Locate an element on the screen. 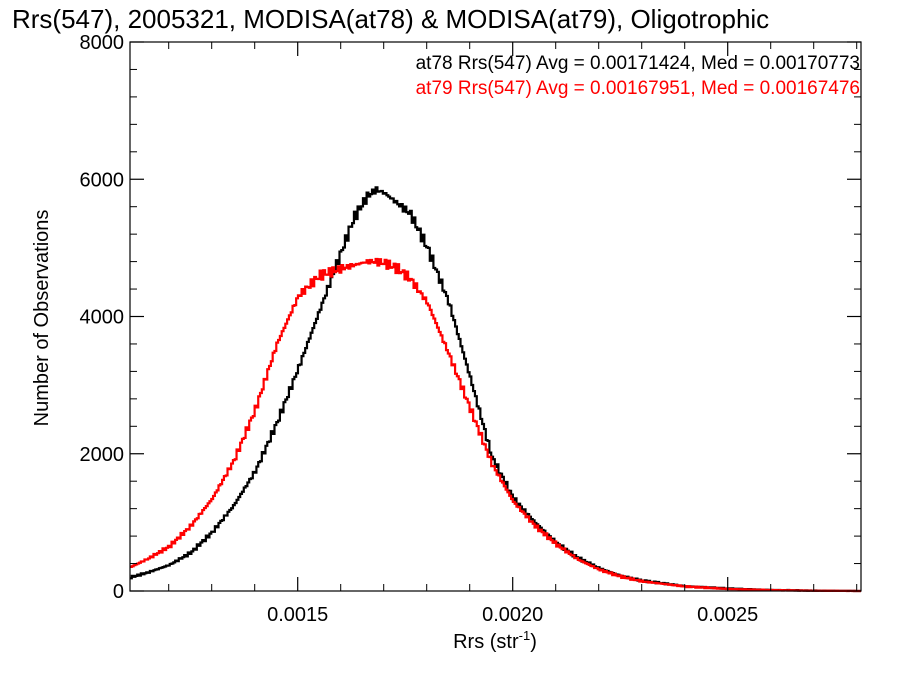 The height and width of the screenshot is (675, 900). y-tick-label: 8000 is located at coordinates (102, 43).